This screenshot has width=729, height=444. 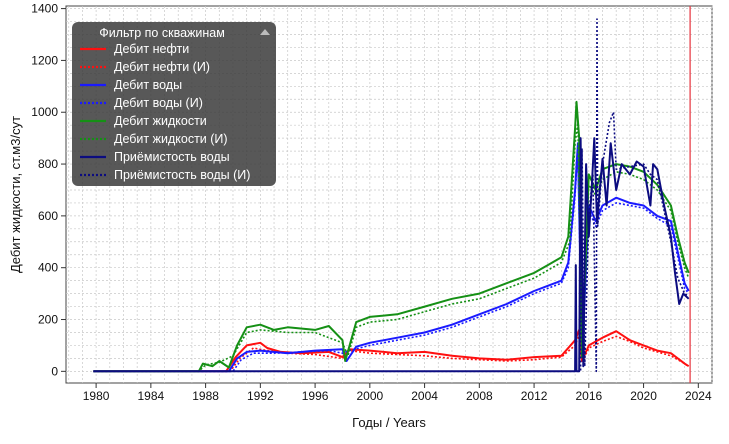 I want to click on legend-entry-6: Приёмистость воды, so click(x=172, y=157).